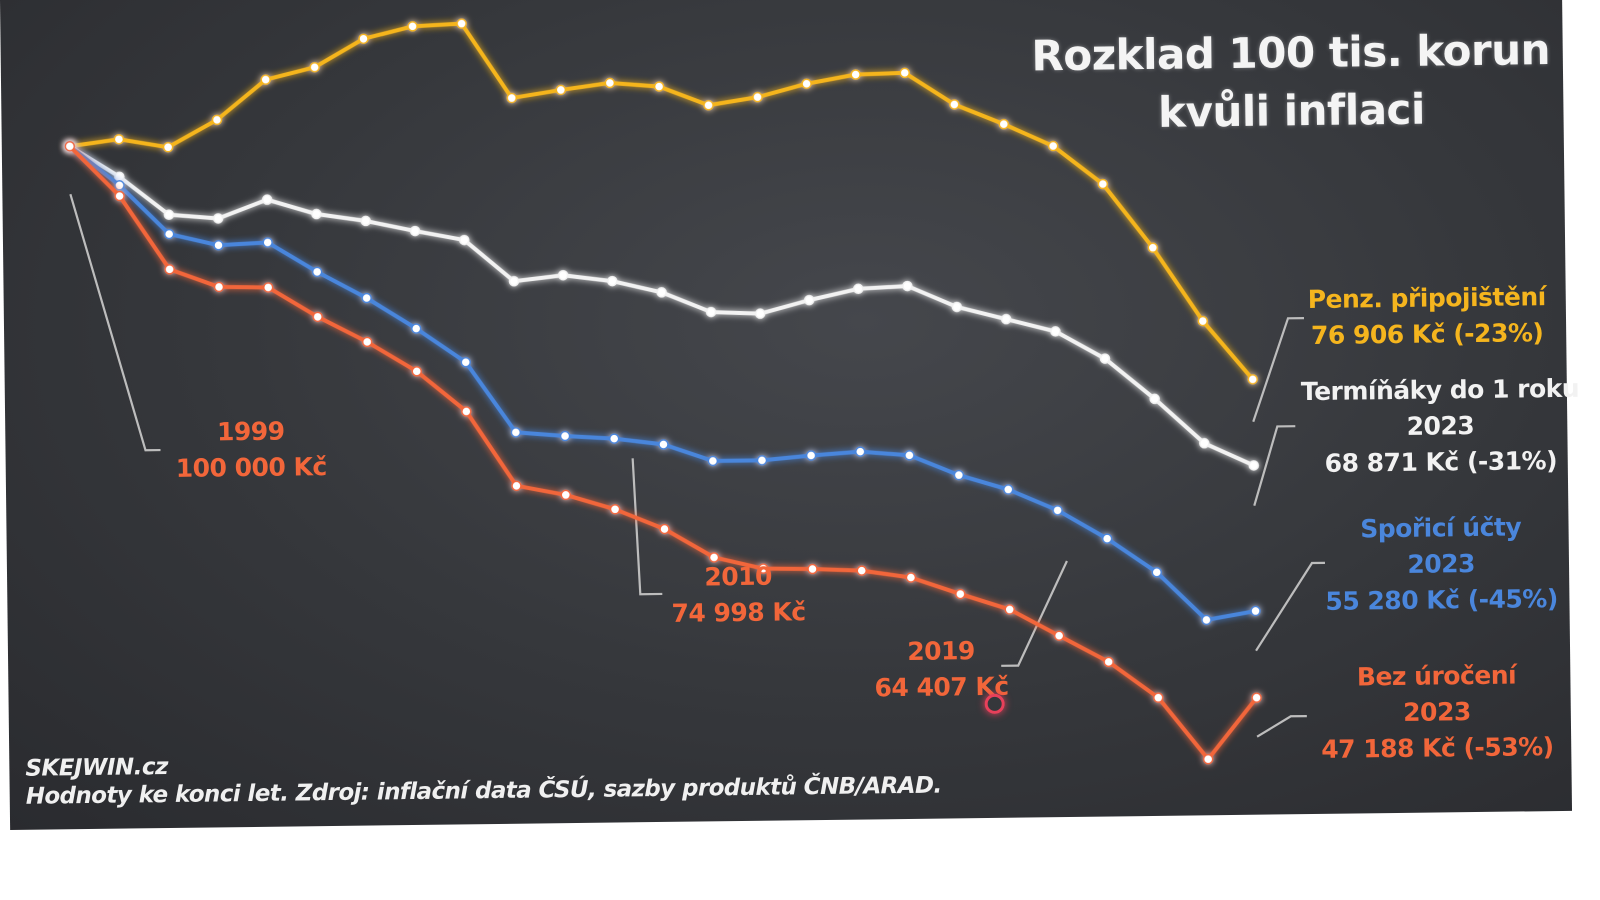 This screenshot has width=1600, height=900. What do you see at coordinates (268, 287) in the screenshot?
I see `data-point-cash-2003` at bounding box center [268, 287].